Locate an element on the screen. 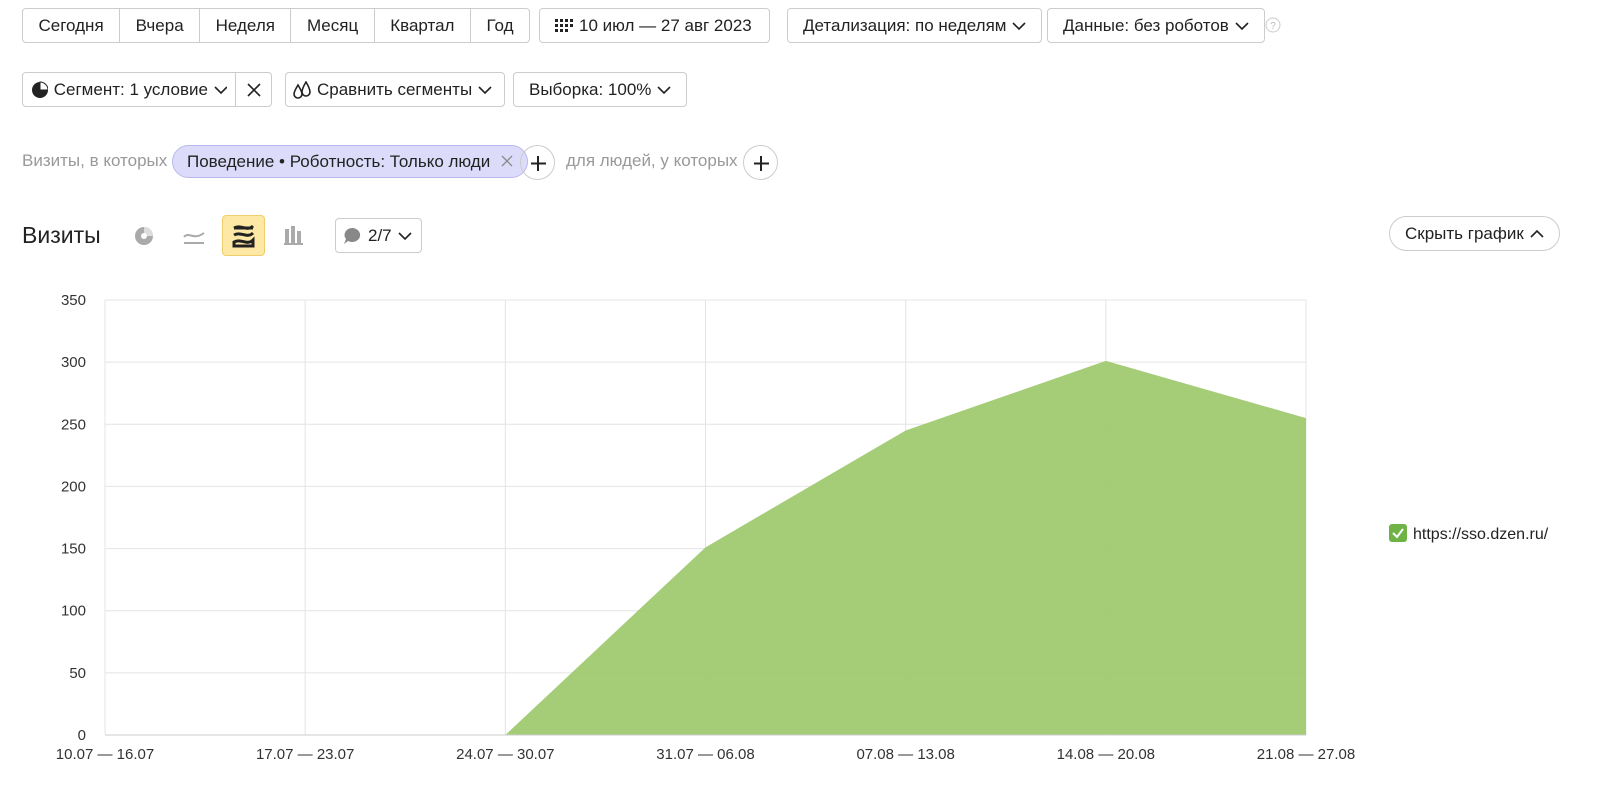  x-tick-label: 31.07 — 06.08 is located at coordinates (705, 754).